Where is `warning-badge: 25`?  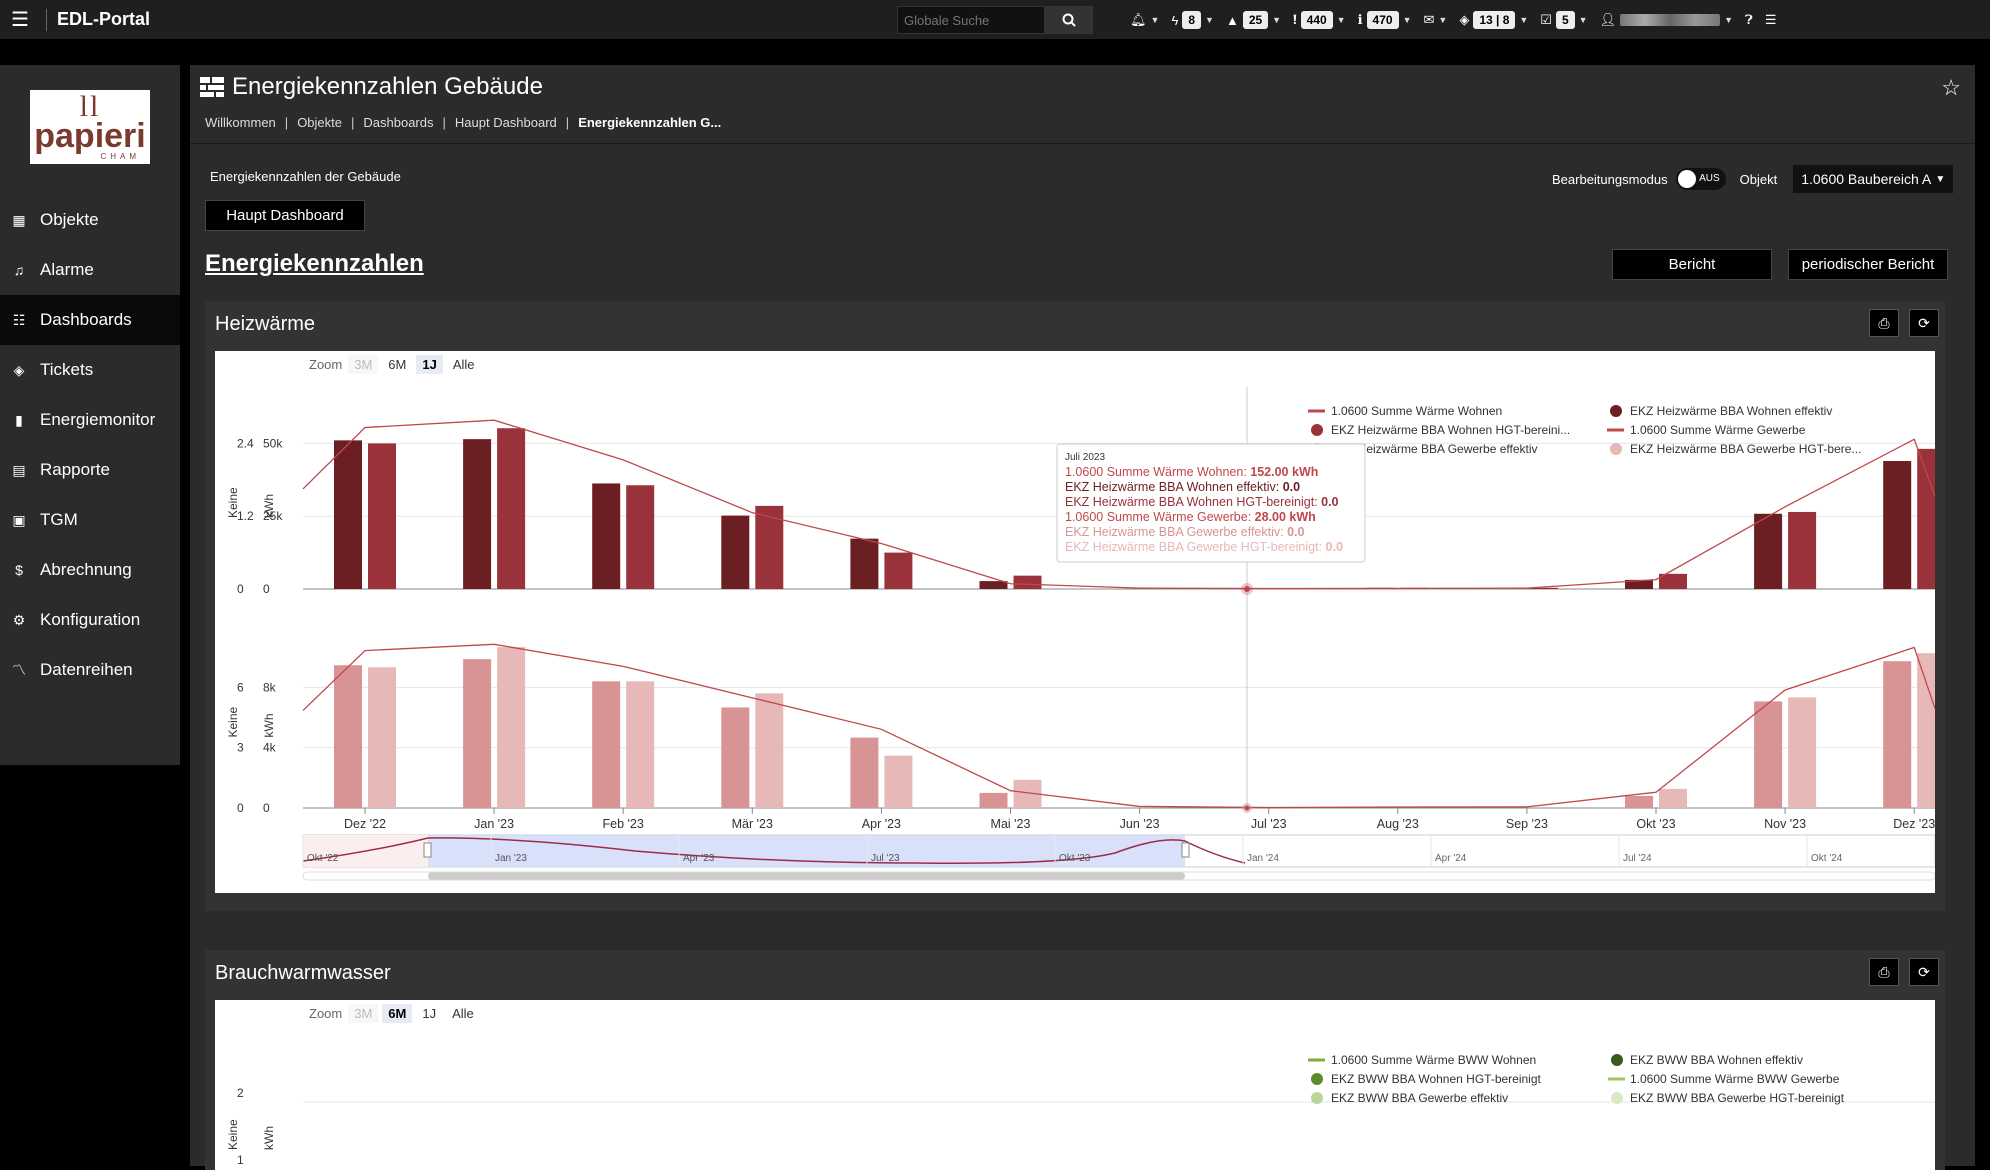
warning-badge: 25 is located at coordinates (1255, 20).